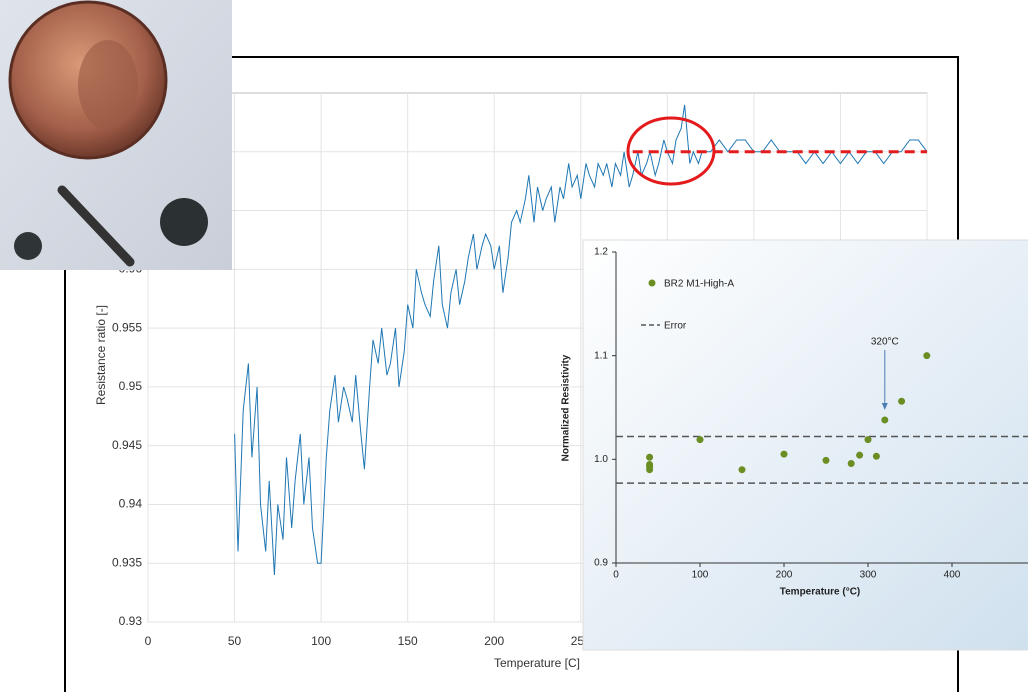 The width and height of the screenshot is (1028, 692). I want to click on x-tick-label: 400, so click(952, 575).